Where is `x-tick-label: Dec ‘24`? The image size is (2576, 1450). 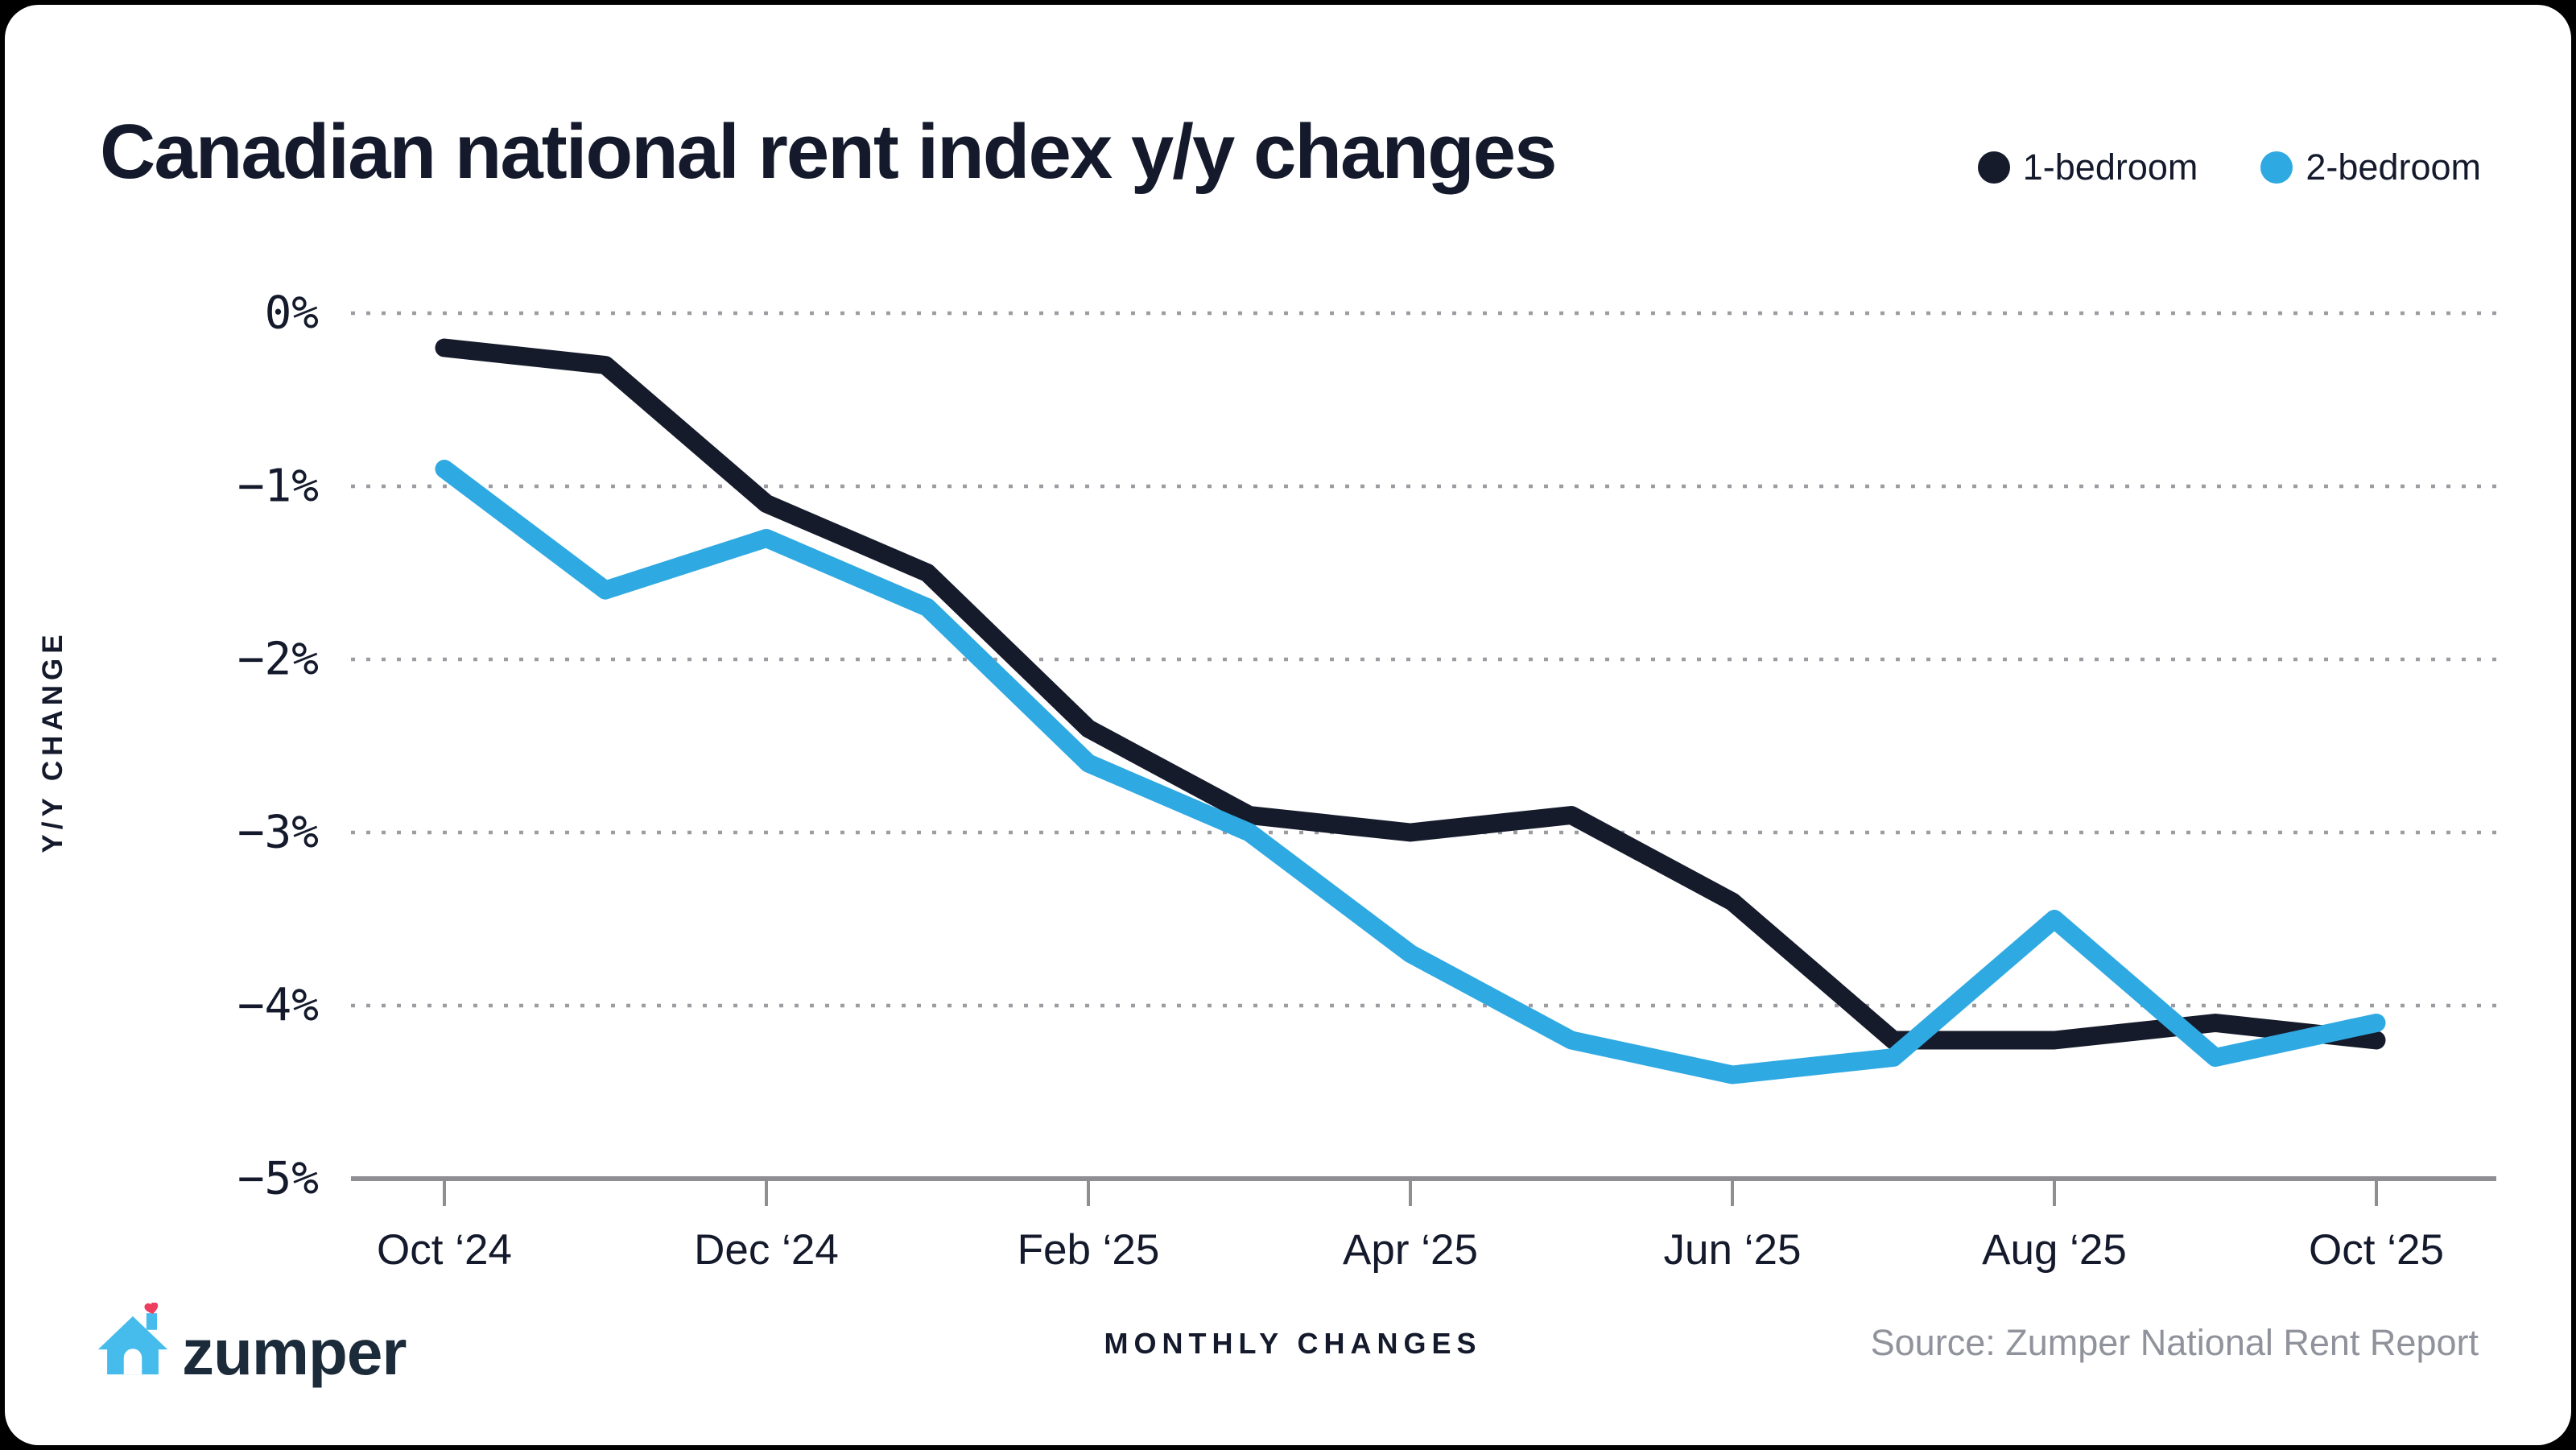
x-tick-label: Dec ‘24 is located at coordinates (766, 1250).